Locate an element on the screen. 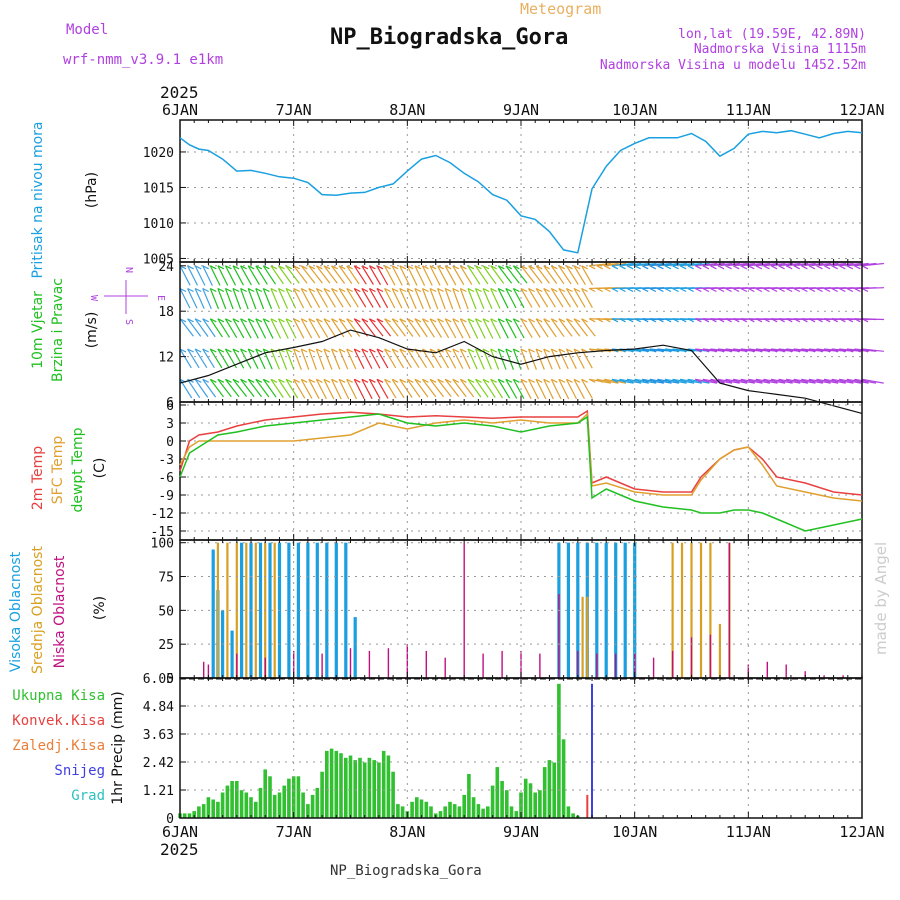  date-tick-label: 8JAN is located at coordinates (407, 110).